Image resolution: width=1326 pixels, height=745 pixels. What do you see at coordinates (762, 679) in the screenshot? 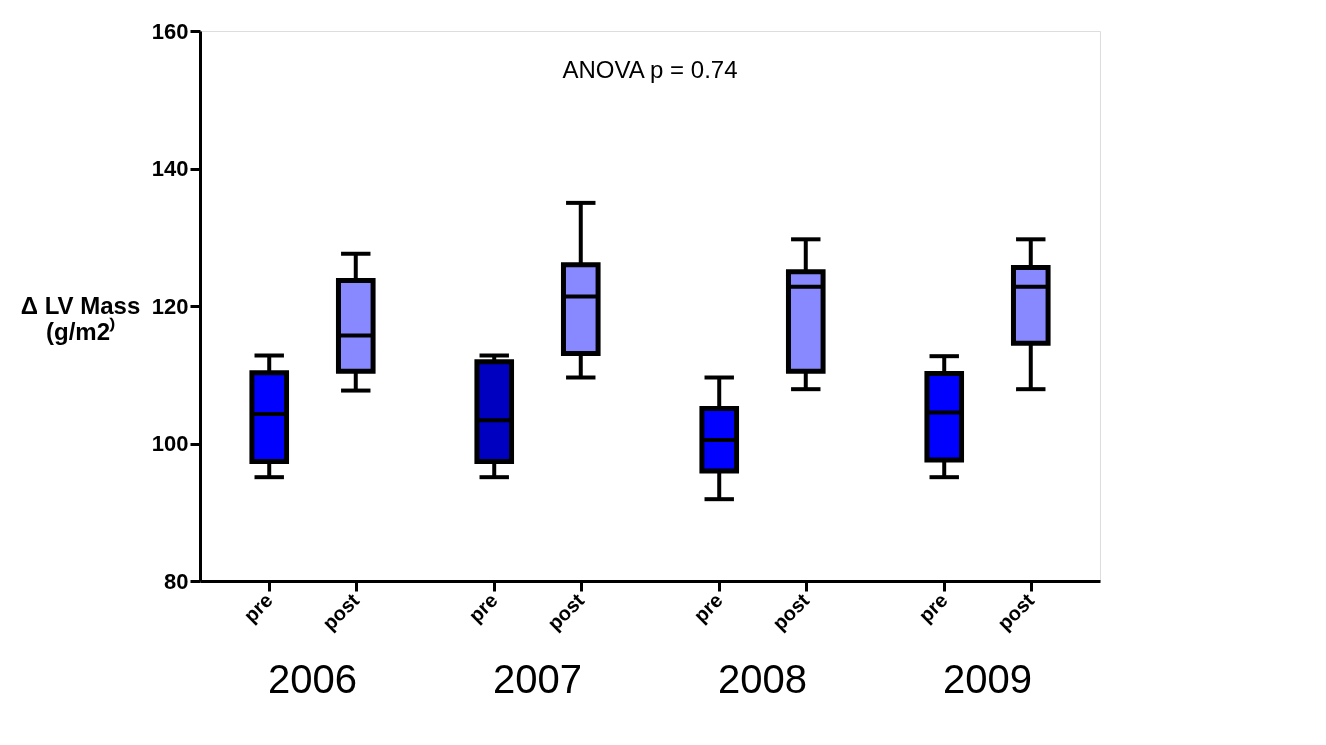
I see `text: 2008` at bounding box center [762, 679].